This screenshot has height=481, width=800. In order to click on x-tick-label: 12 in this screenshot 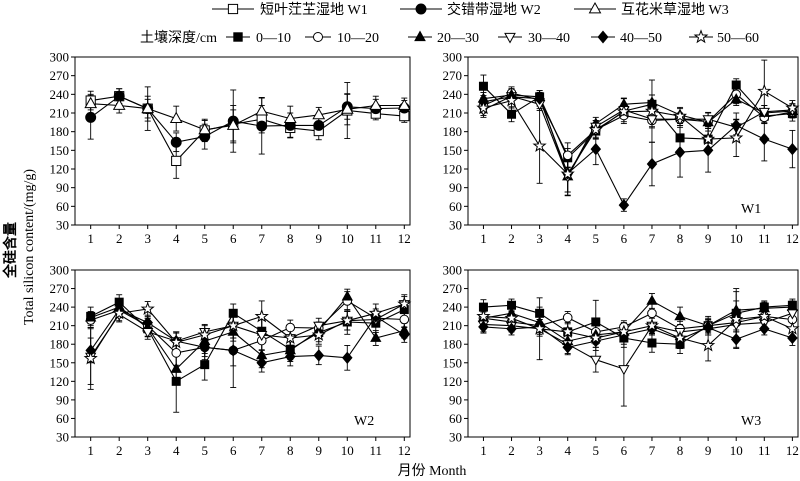, I will do `click(792, 238)`.